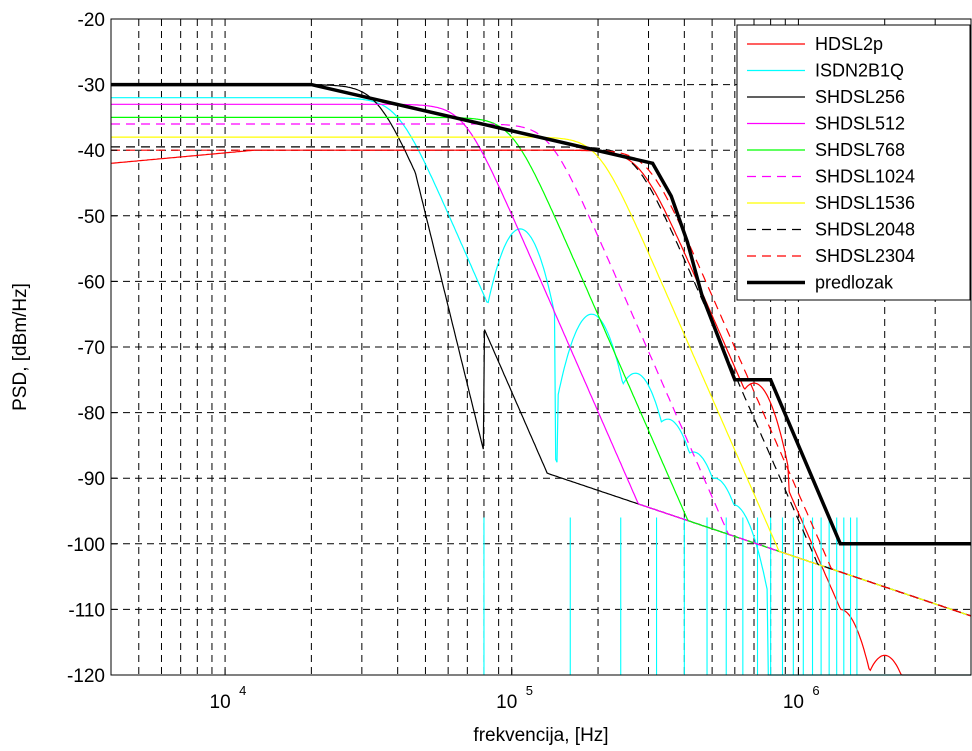 The width and height of the screenshot is (972, 751). Describe the element at coordinates (242, 690) in the screenshot. I see `x-tick-exponent: 4` at that location.